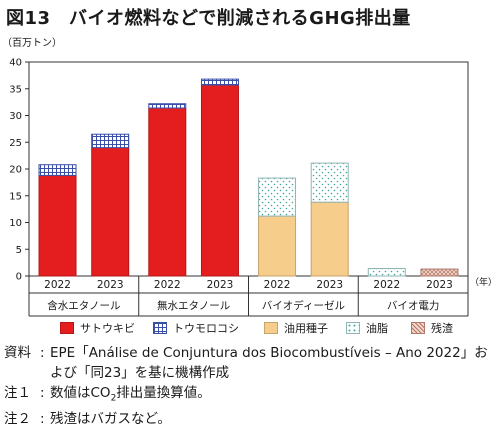  Describe the element at coordinates (251, 419) in the screenshot. I see `note-2: 注２ : 残渣はバガスなど。` at that location.